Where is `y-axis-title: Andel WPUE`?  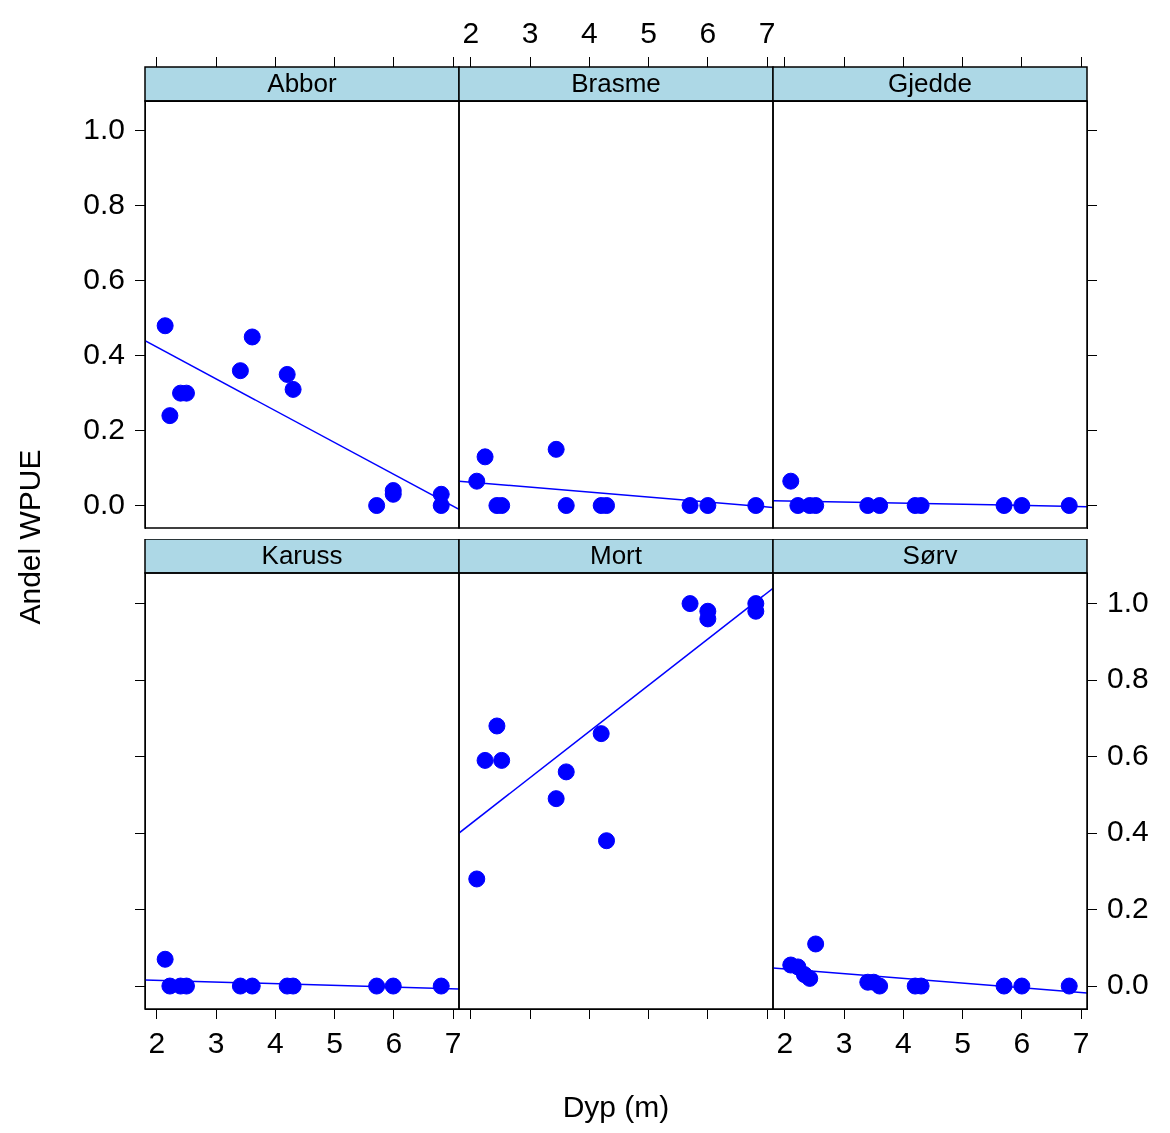
y-axis-title: Andel WPUE is located at coordinates (30, 537).